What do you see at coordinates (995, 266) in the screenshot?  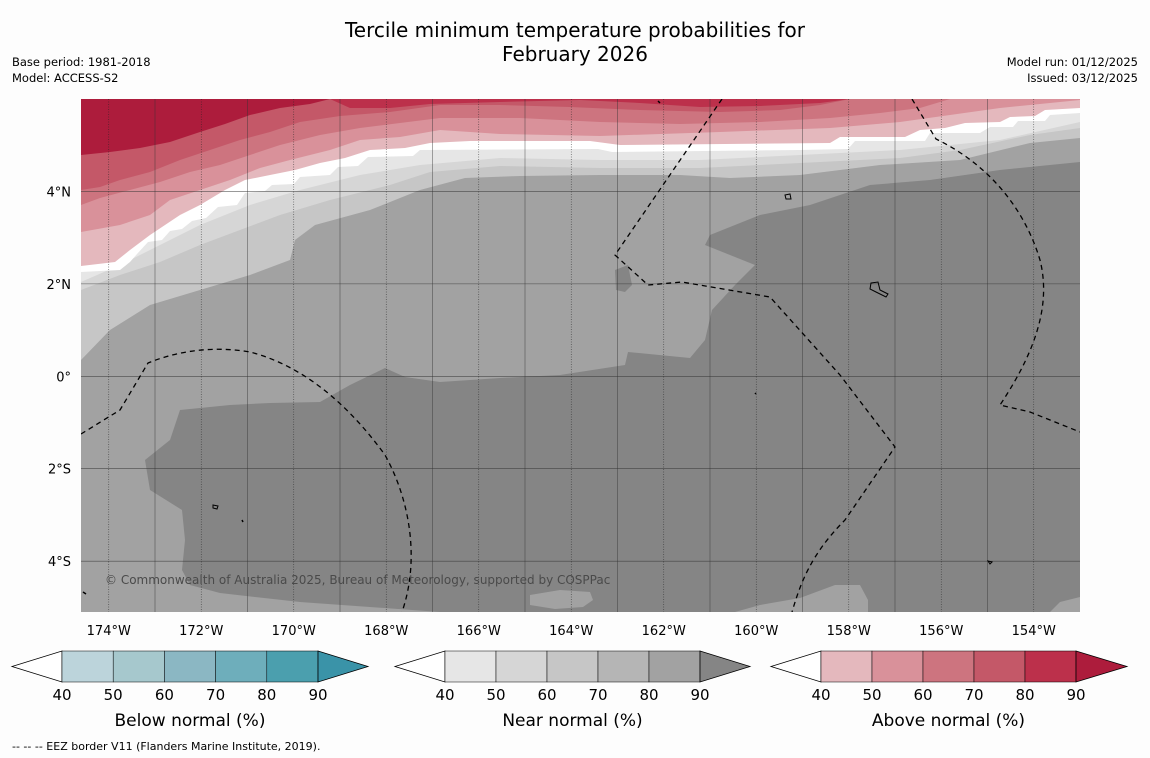 I see `eez-border-east` at bounding box center [995, 266].